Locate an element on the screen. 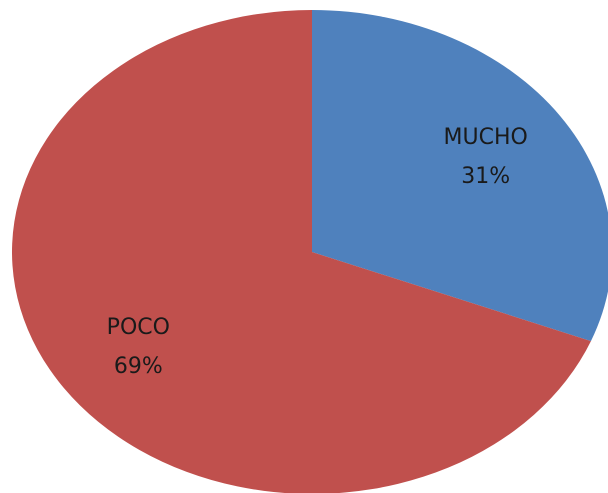 This screenshot has height=493, width=608. slice-category-label: MUCHO is located at coordinates (486, 137).